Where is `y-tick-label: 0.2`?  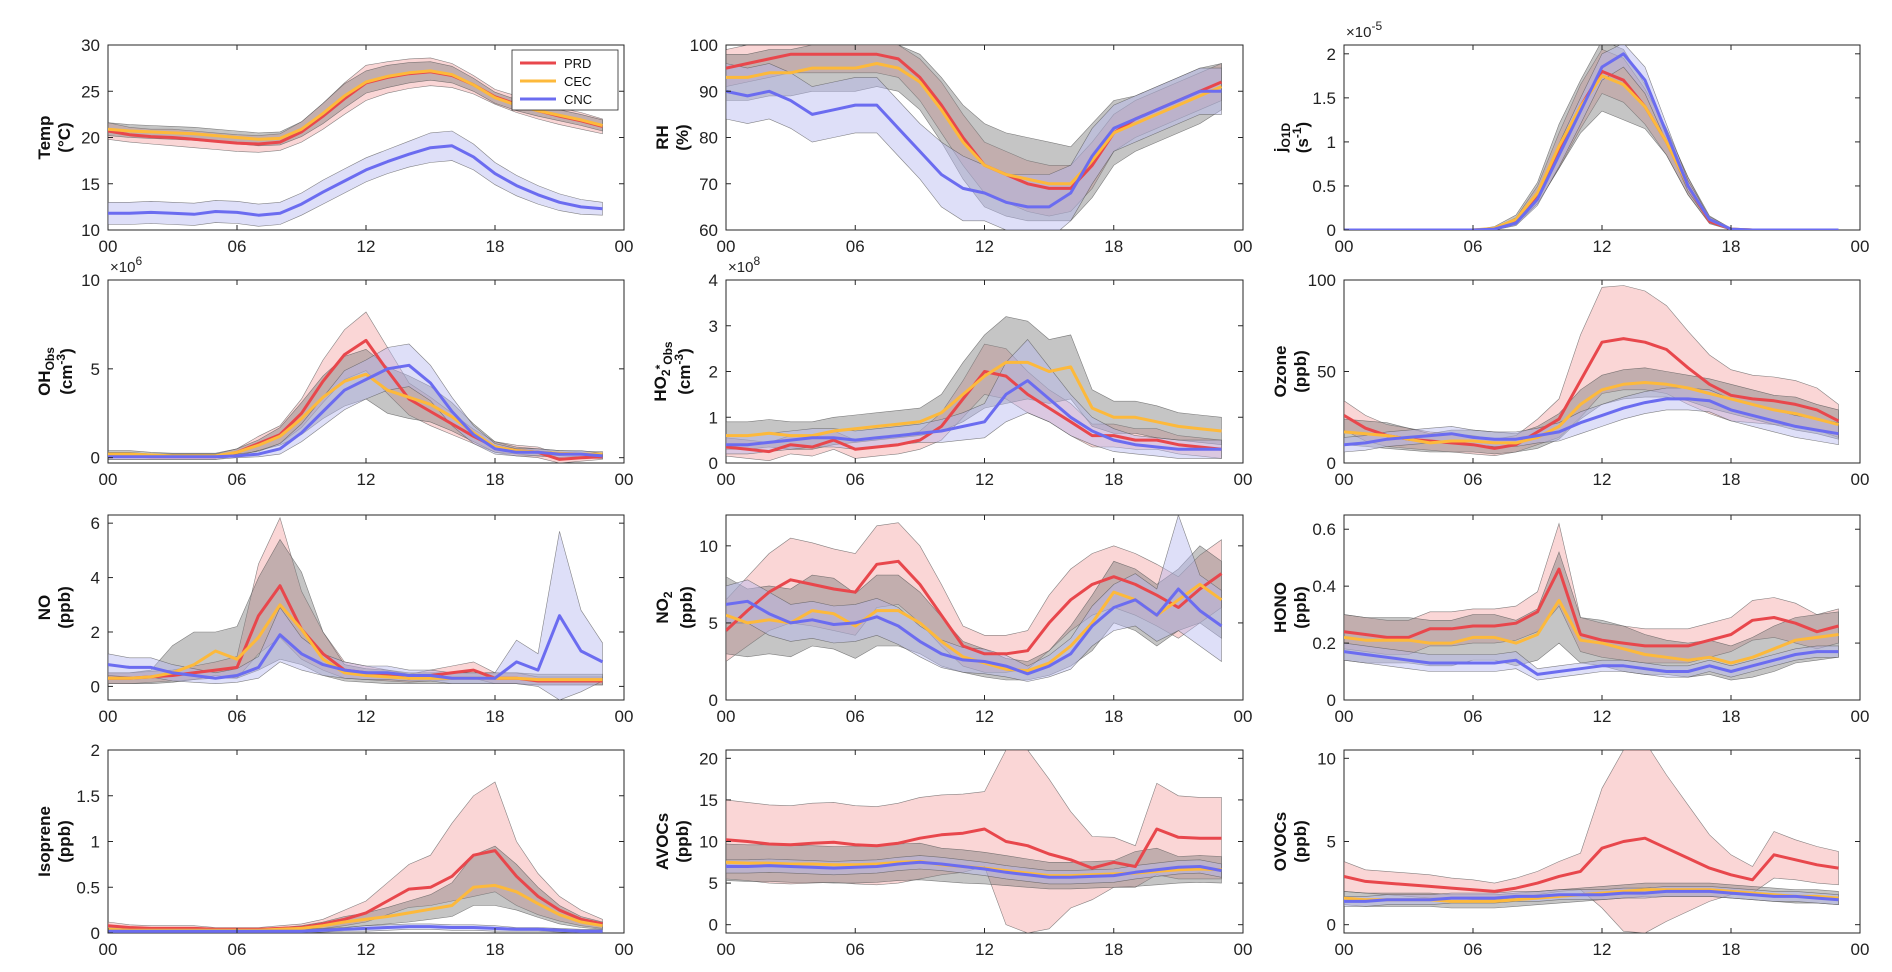 y-tick-label: 0.2 is located at coordinates (1324, 643).